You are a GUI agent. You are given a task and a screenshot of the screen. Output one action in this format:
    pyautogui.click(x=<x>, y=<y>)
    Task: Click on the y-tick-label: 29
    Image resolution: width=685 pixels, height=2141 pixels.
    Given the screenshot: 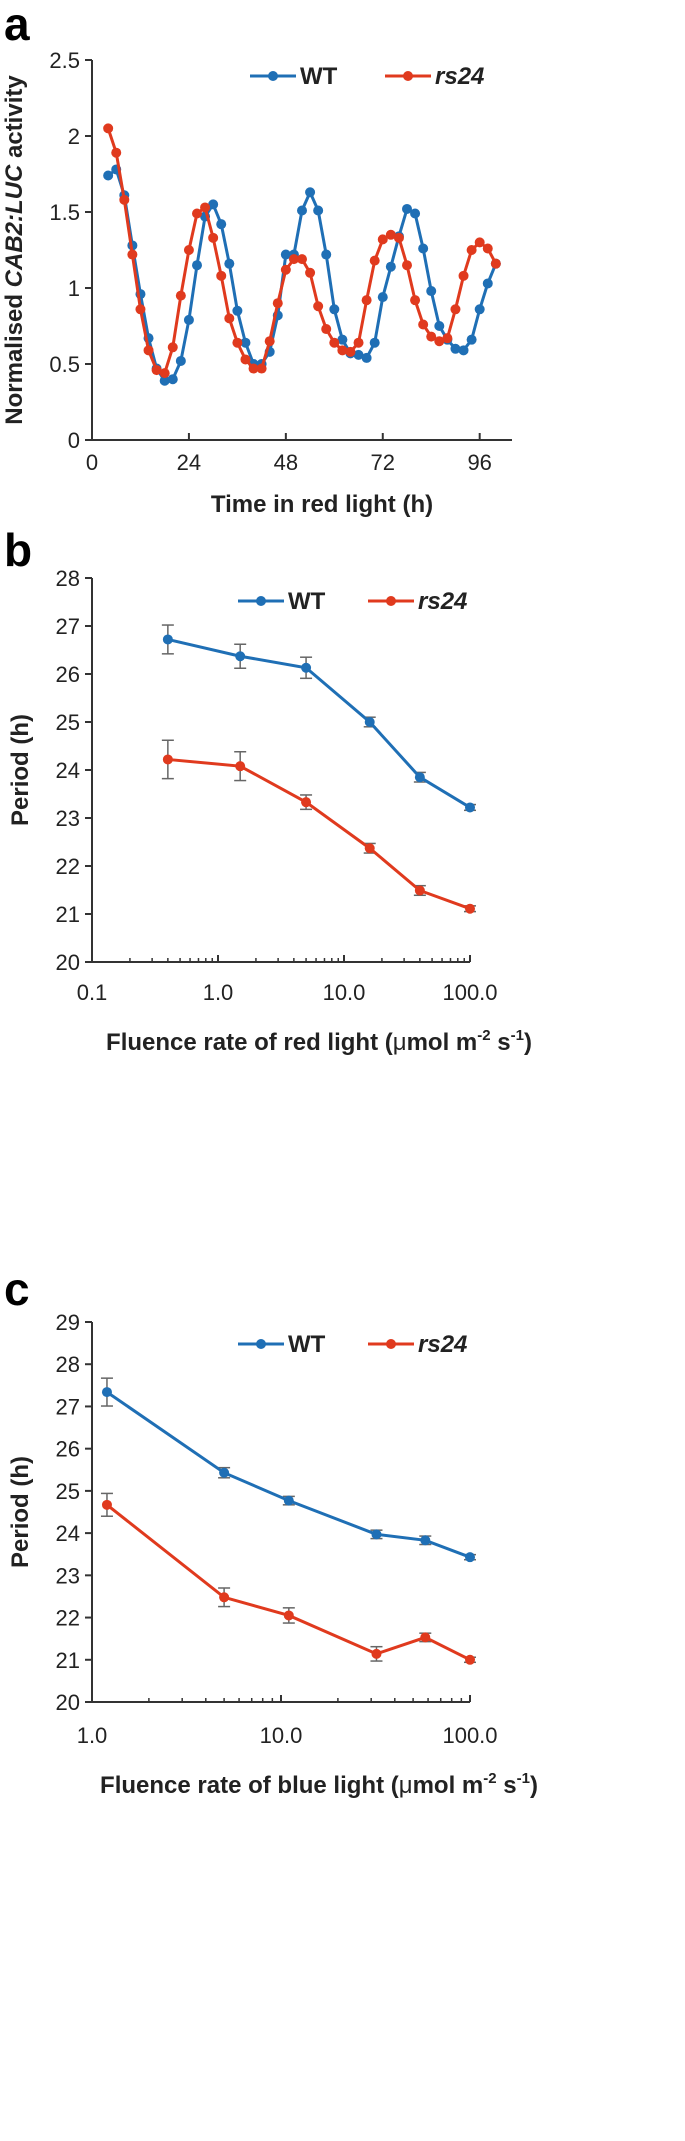 What is the action you would take?
    pyautogui.click(x=68, y=1322)
    